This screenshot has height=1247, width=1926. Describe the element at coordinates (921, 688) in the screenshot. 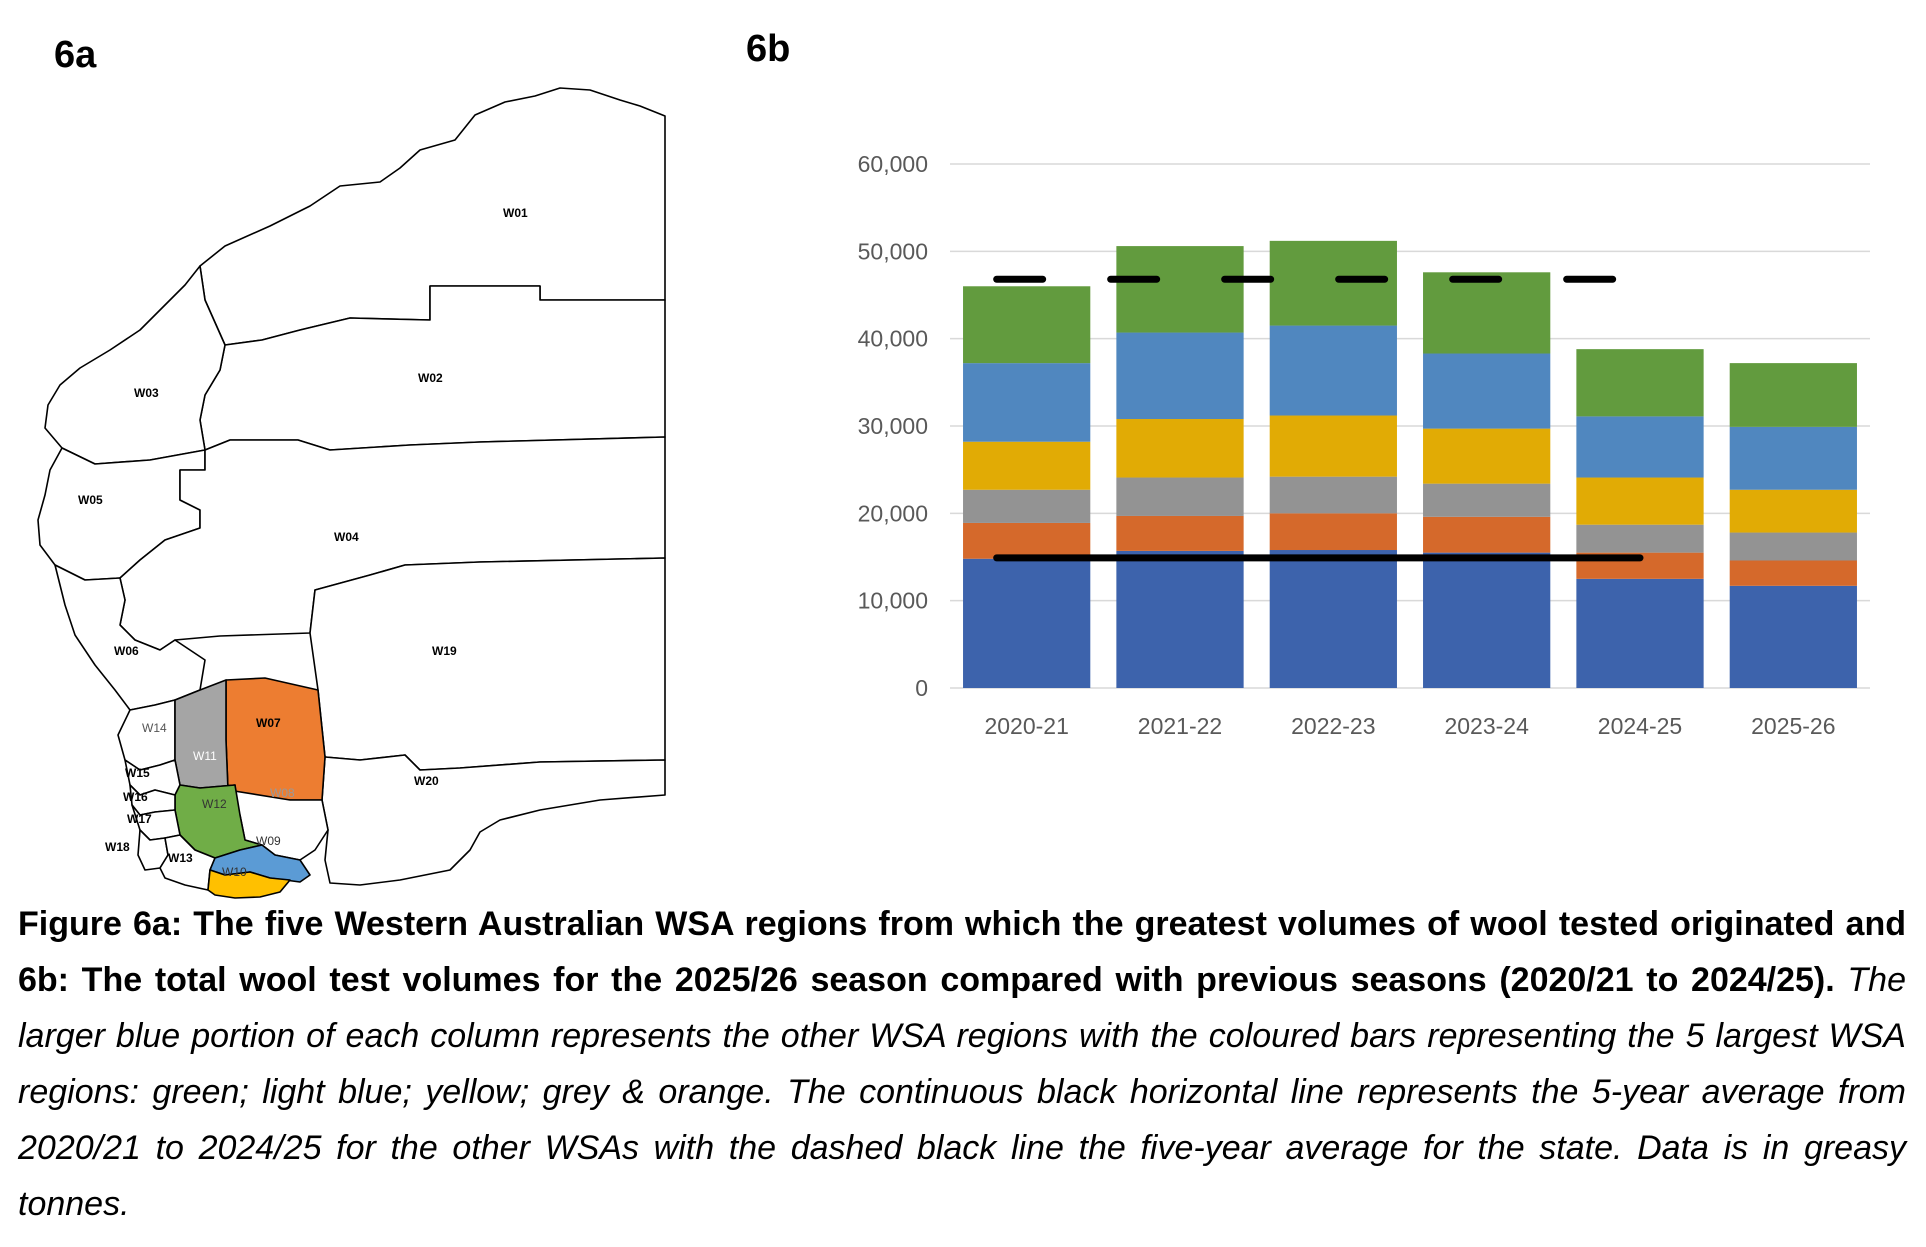

I see `y-tick-label: 0` at that location.